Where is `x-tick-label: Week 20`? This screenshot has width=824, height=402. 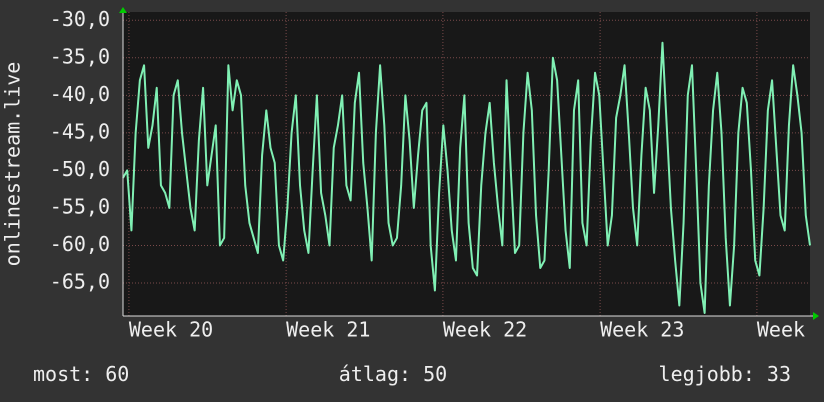 x-tick-label: Week 20 is located at coordinates (171, 330).